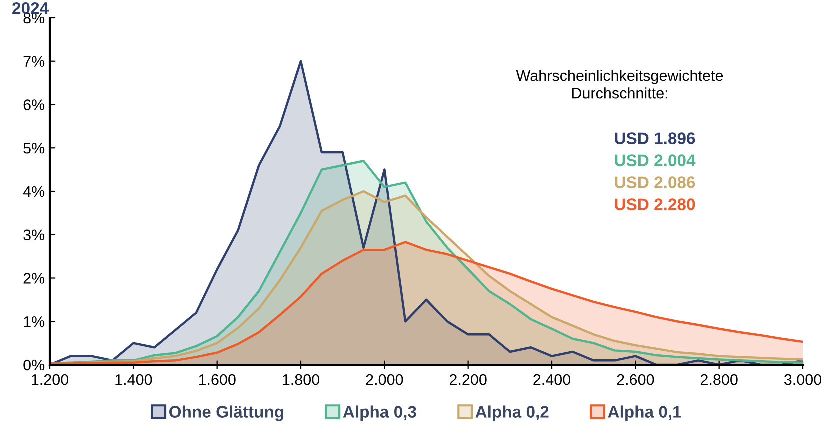  I want to click on chart-title: 2024, so click(30, 8).